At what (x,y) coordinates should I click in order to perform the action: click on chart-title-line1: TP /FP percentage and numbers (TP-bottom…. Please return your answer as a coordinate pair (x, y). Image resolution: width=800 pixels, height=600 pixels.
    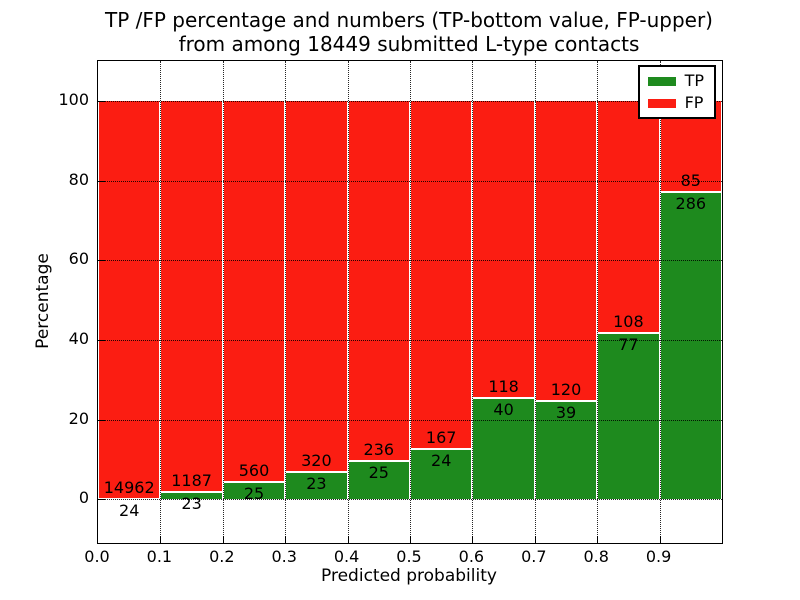
    Looking at the image, I should click on (409, 20).